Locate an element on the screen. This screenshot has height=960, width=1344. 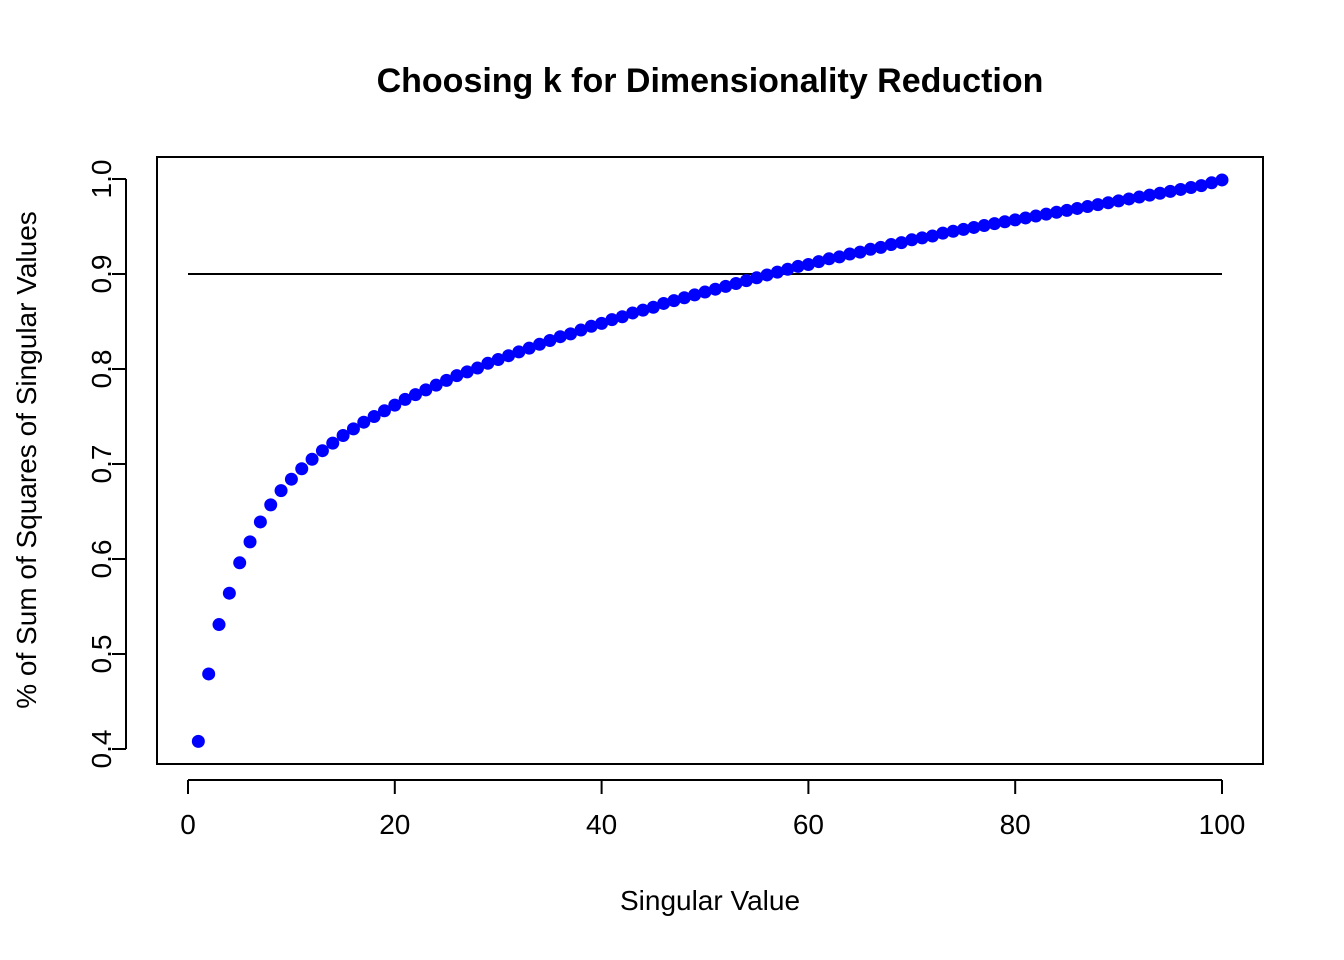
y-axis-label: % of Sum of Squares of Singular Values is located at coordinates (26, 460).